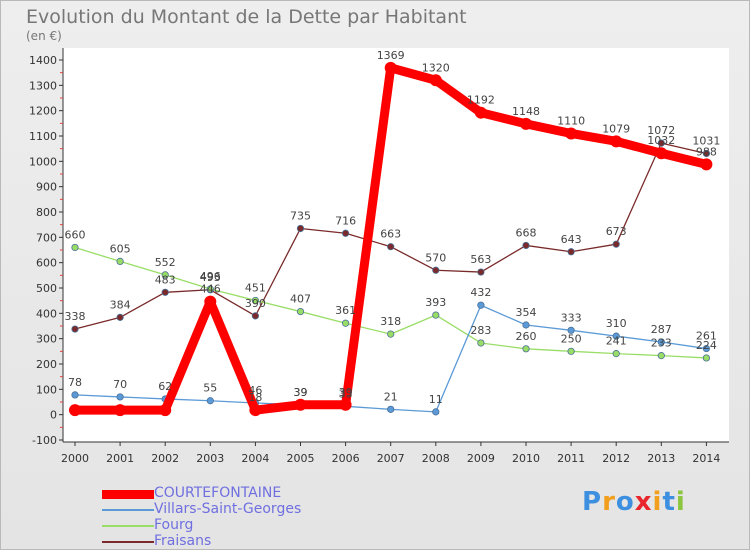  What do you see at coordinates (571, 120) in the screenshot?
I see `data-label: 1110` at bounding box center [571, 120].